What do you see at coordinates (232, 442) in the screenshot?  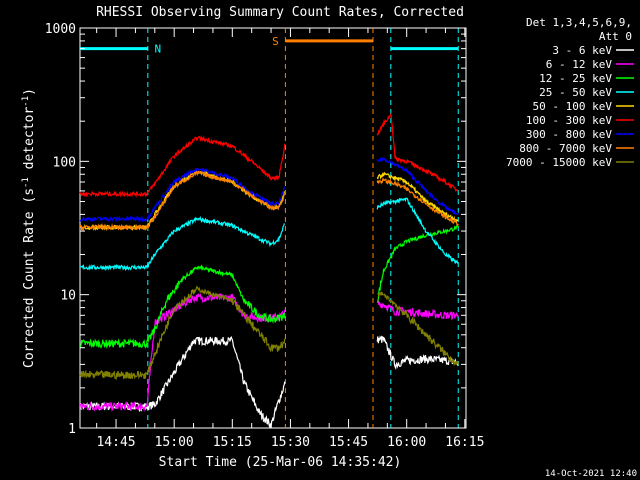 I see `x-tick-label: 15:15` at bounding box center [232, 442].